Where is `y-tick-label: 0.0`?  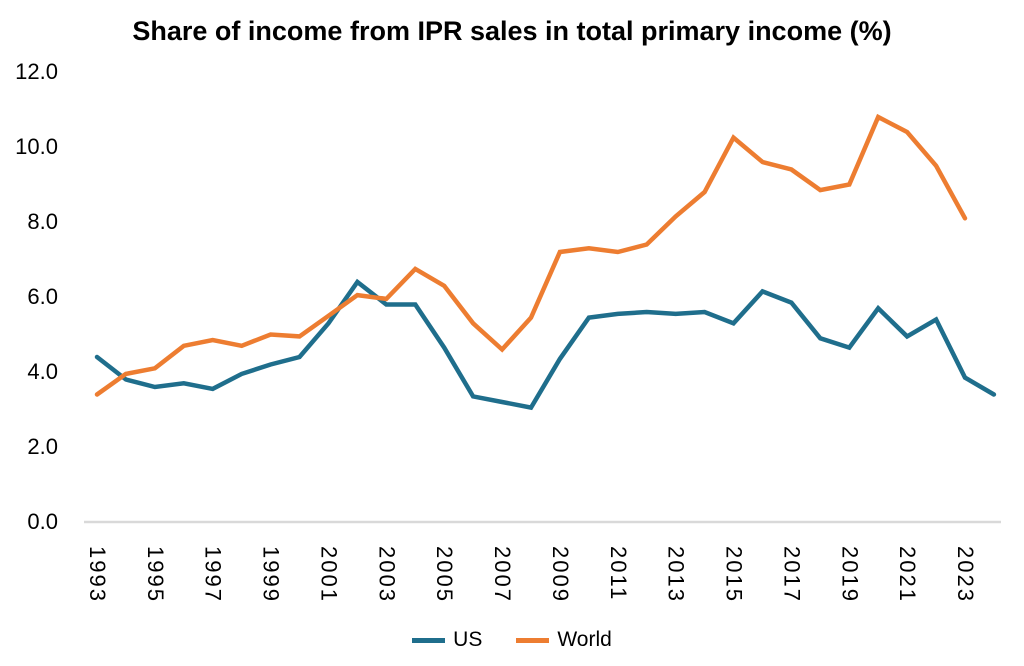
y-tick-label: 0.0 is located at coordinates (42, 521).